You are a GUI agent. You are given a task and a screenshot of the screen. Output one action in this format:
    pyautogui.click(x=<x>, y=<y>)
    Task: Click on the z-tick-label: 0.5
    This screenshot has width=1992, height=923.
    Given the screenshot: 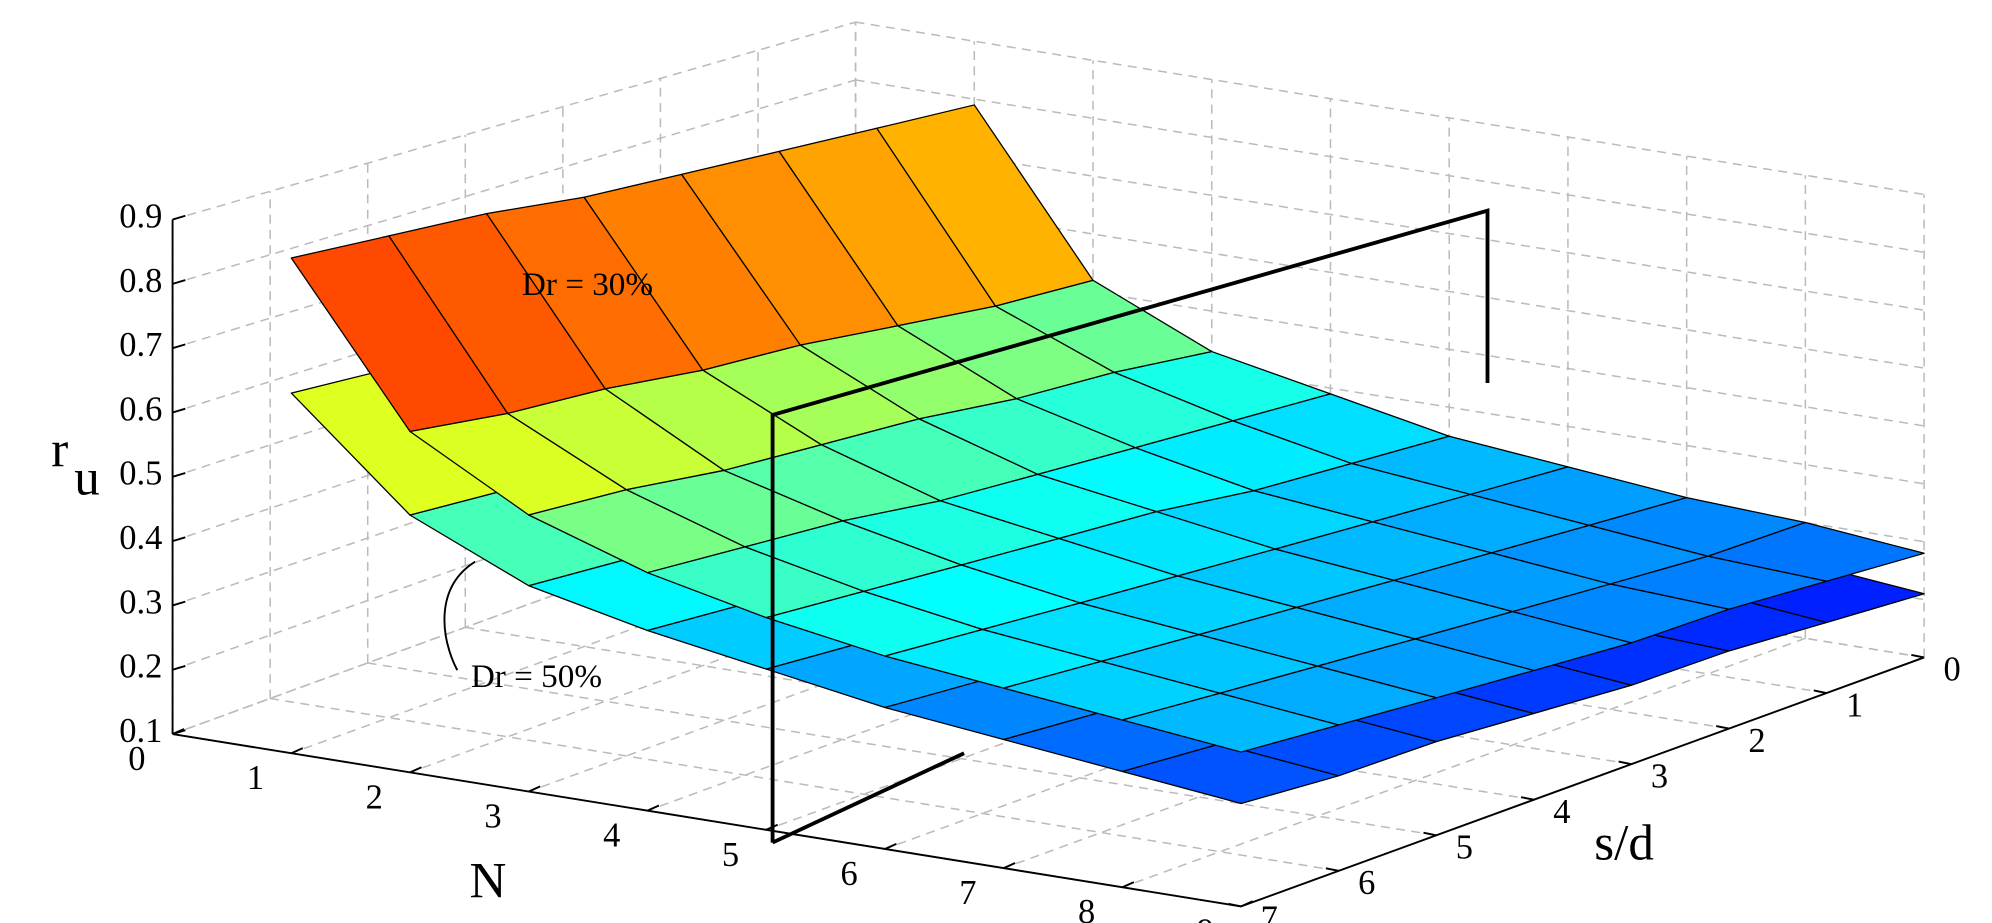 What is the action you would take?
    pyautogui.click(x=140, y=474)
    